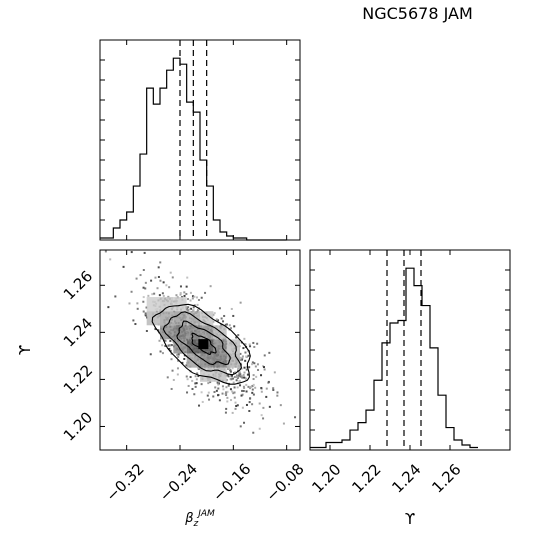 This screenshot has height=550, width=550. What do you see at coordinates (78, 285) in the screenshot?
I see `upsilon-ytick-label: 1.26` at bounding box center [78, 285].